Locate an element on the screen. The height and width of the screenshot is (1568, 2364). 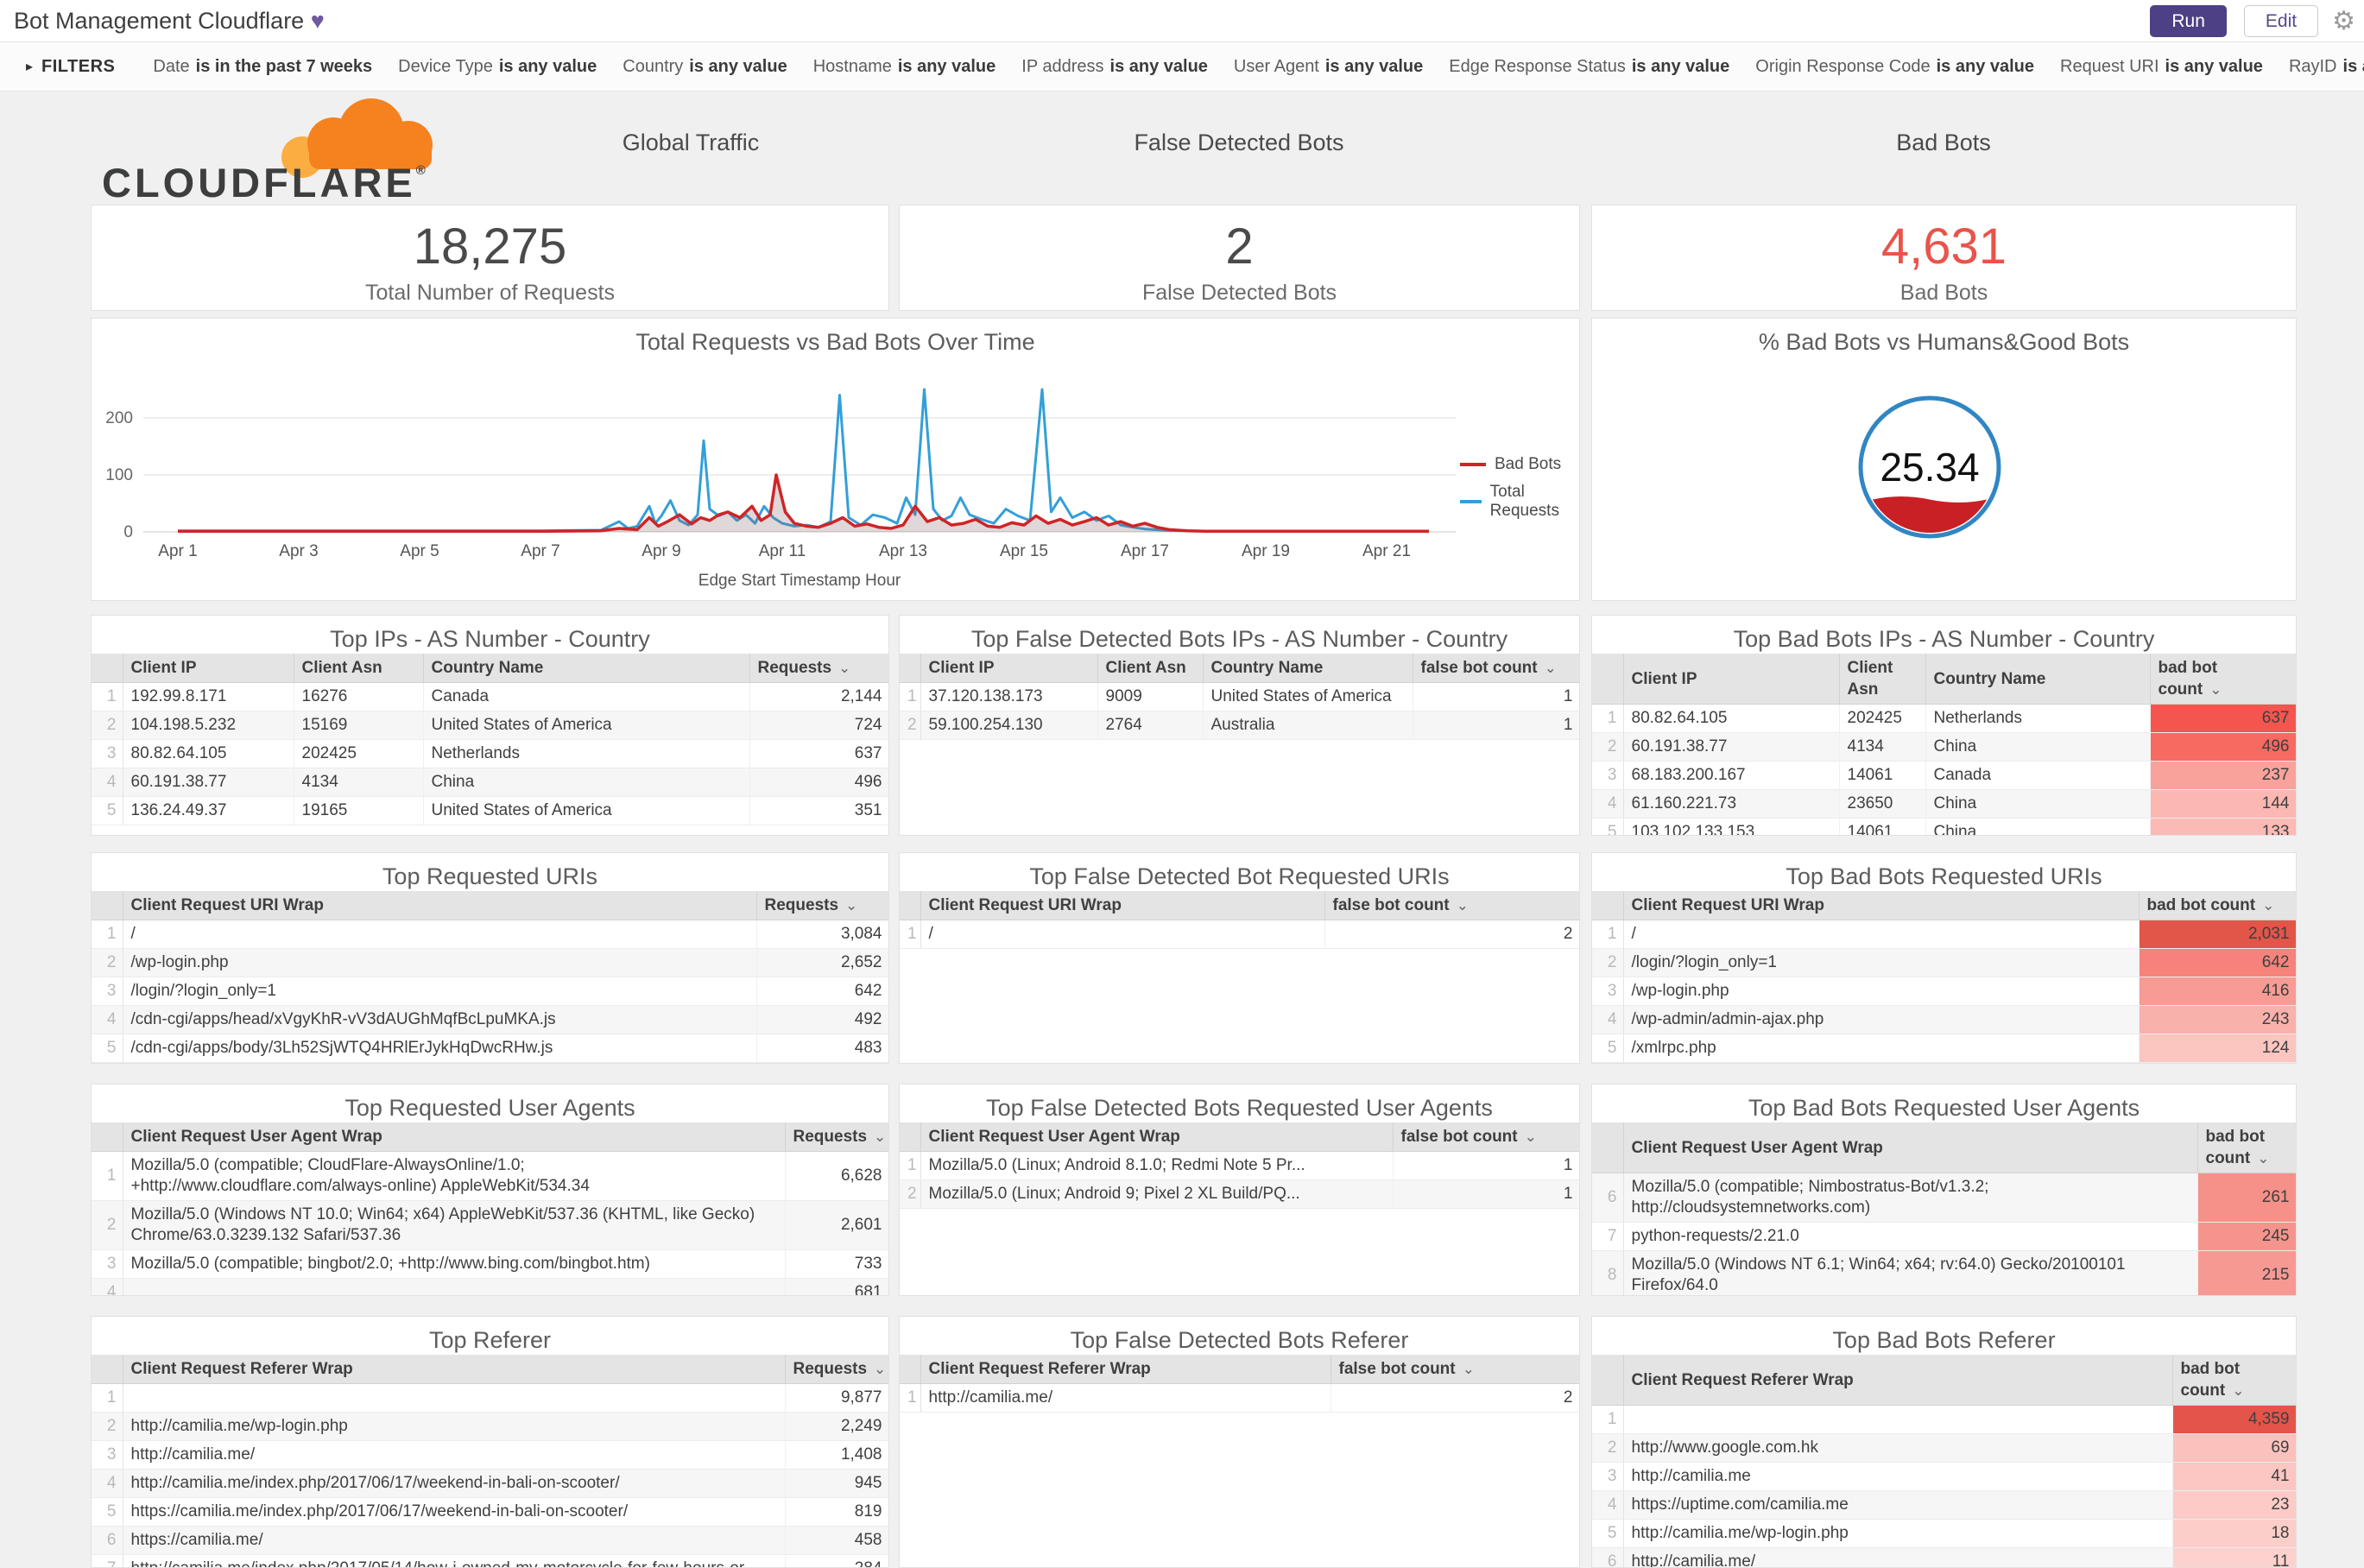
table-cell: /login/?login_only=1 is located at coordinates (1881, 963).